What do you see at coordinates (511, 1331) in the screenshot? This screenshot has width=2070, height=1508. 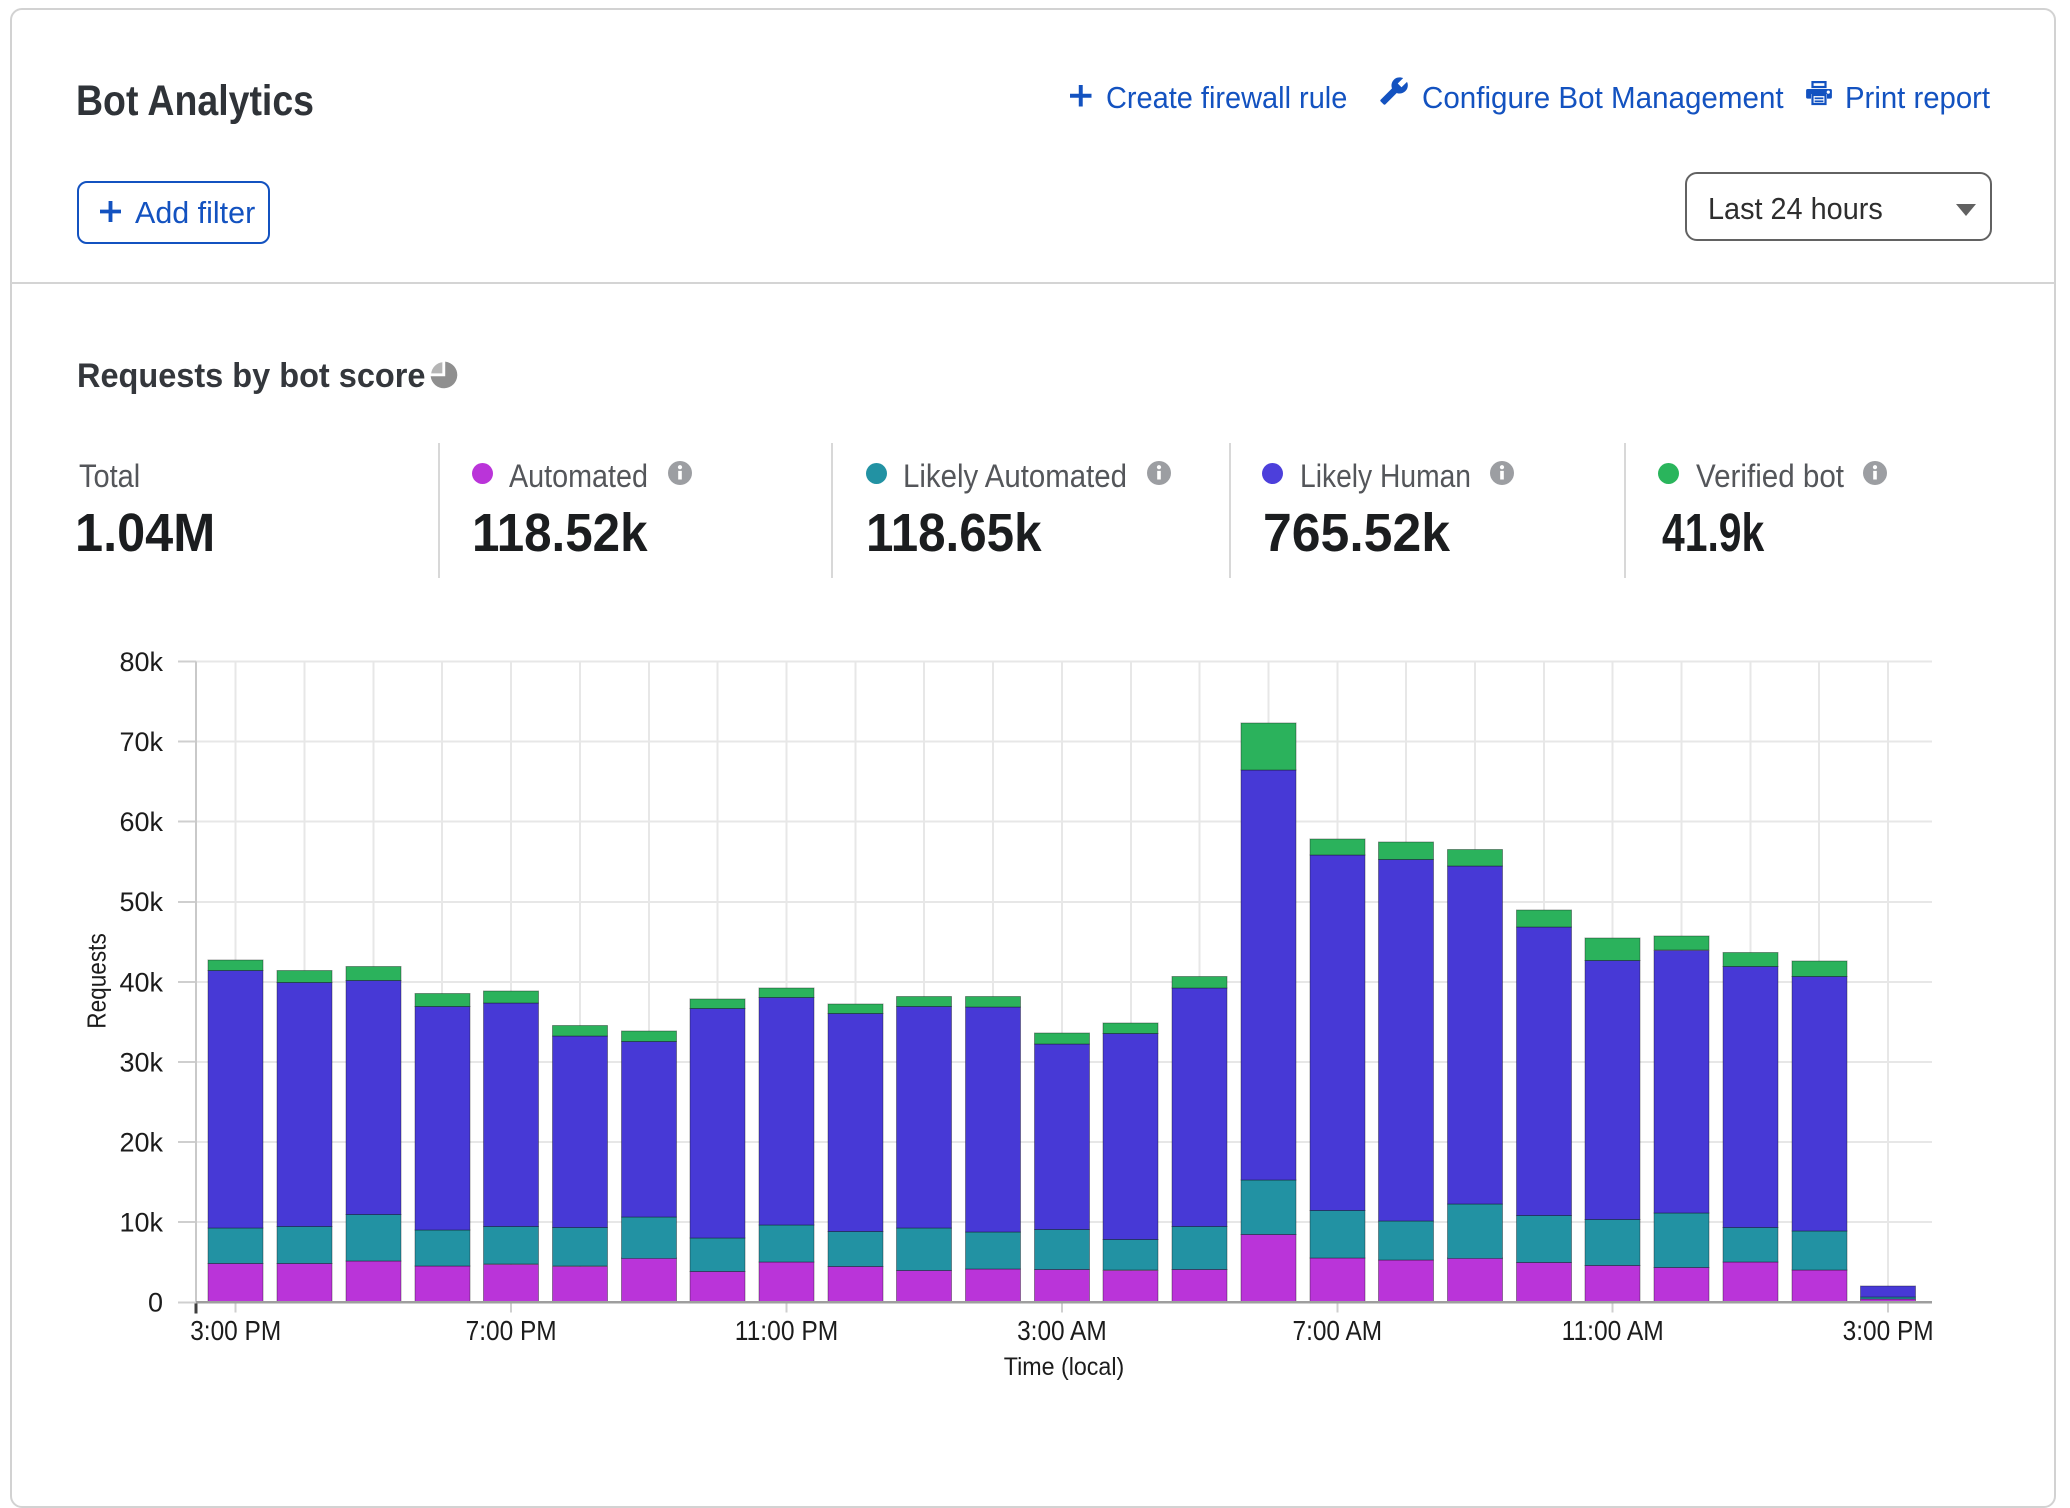 I see `svg-text: 7:00 PM` at bounding box center [511, 1331].